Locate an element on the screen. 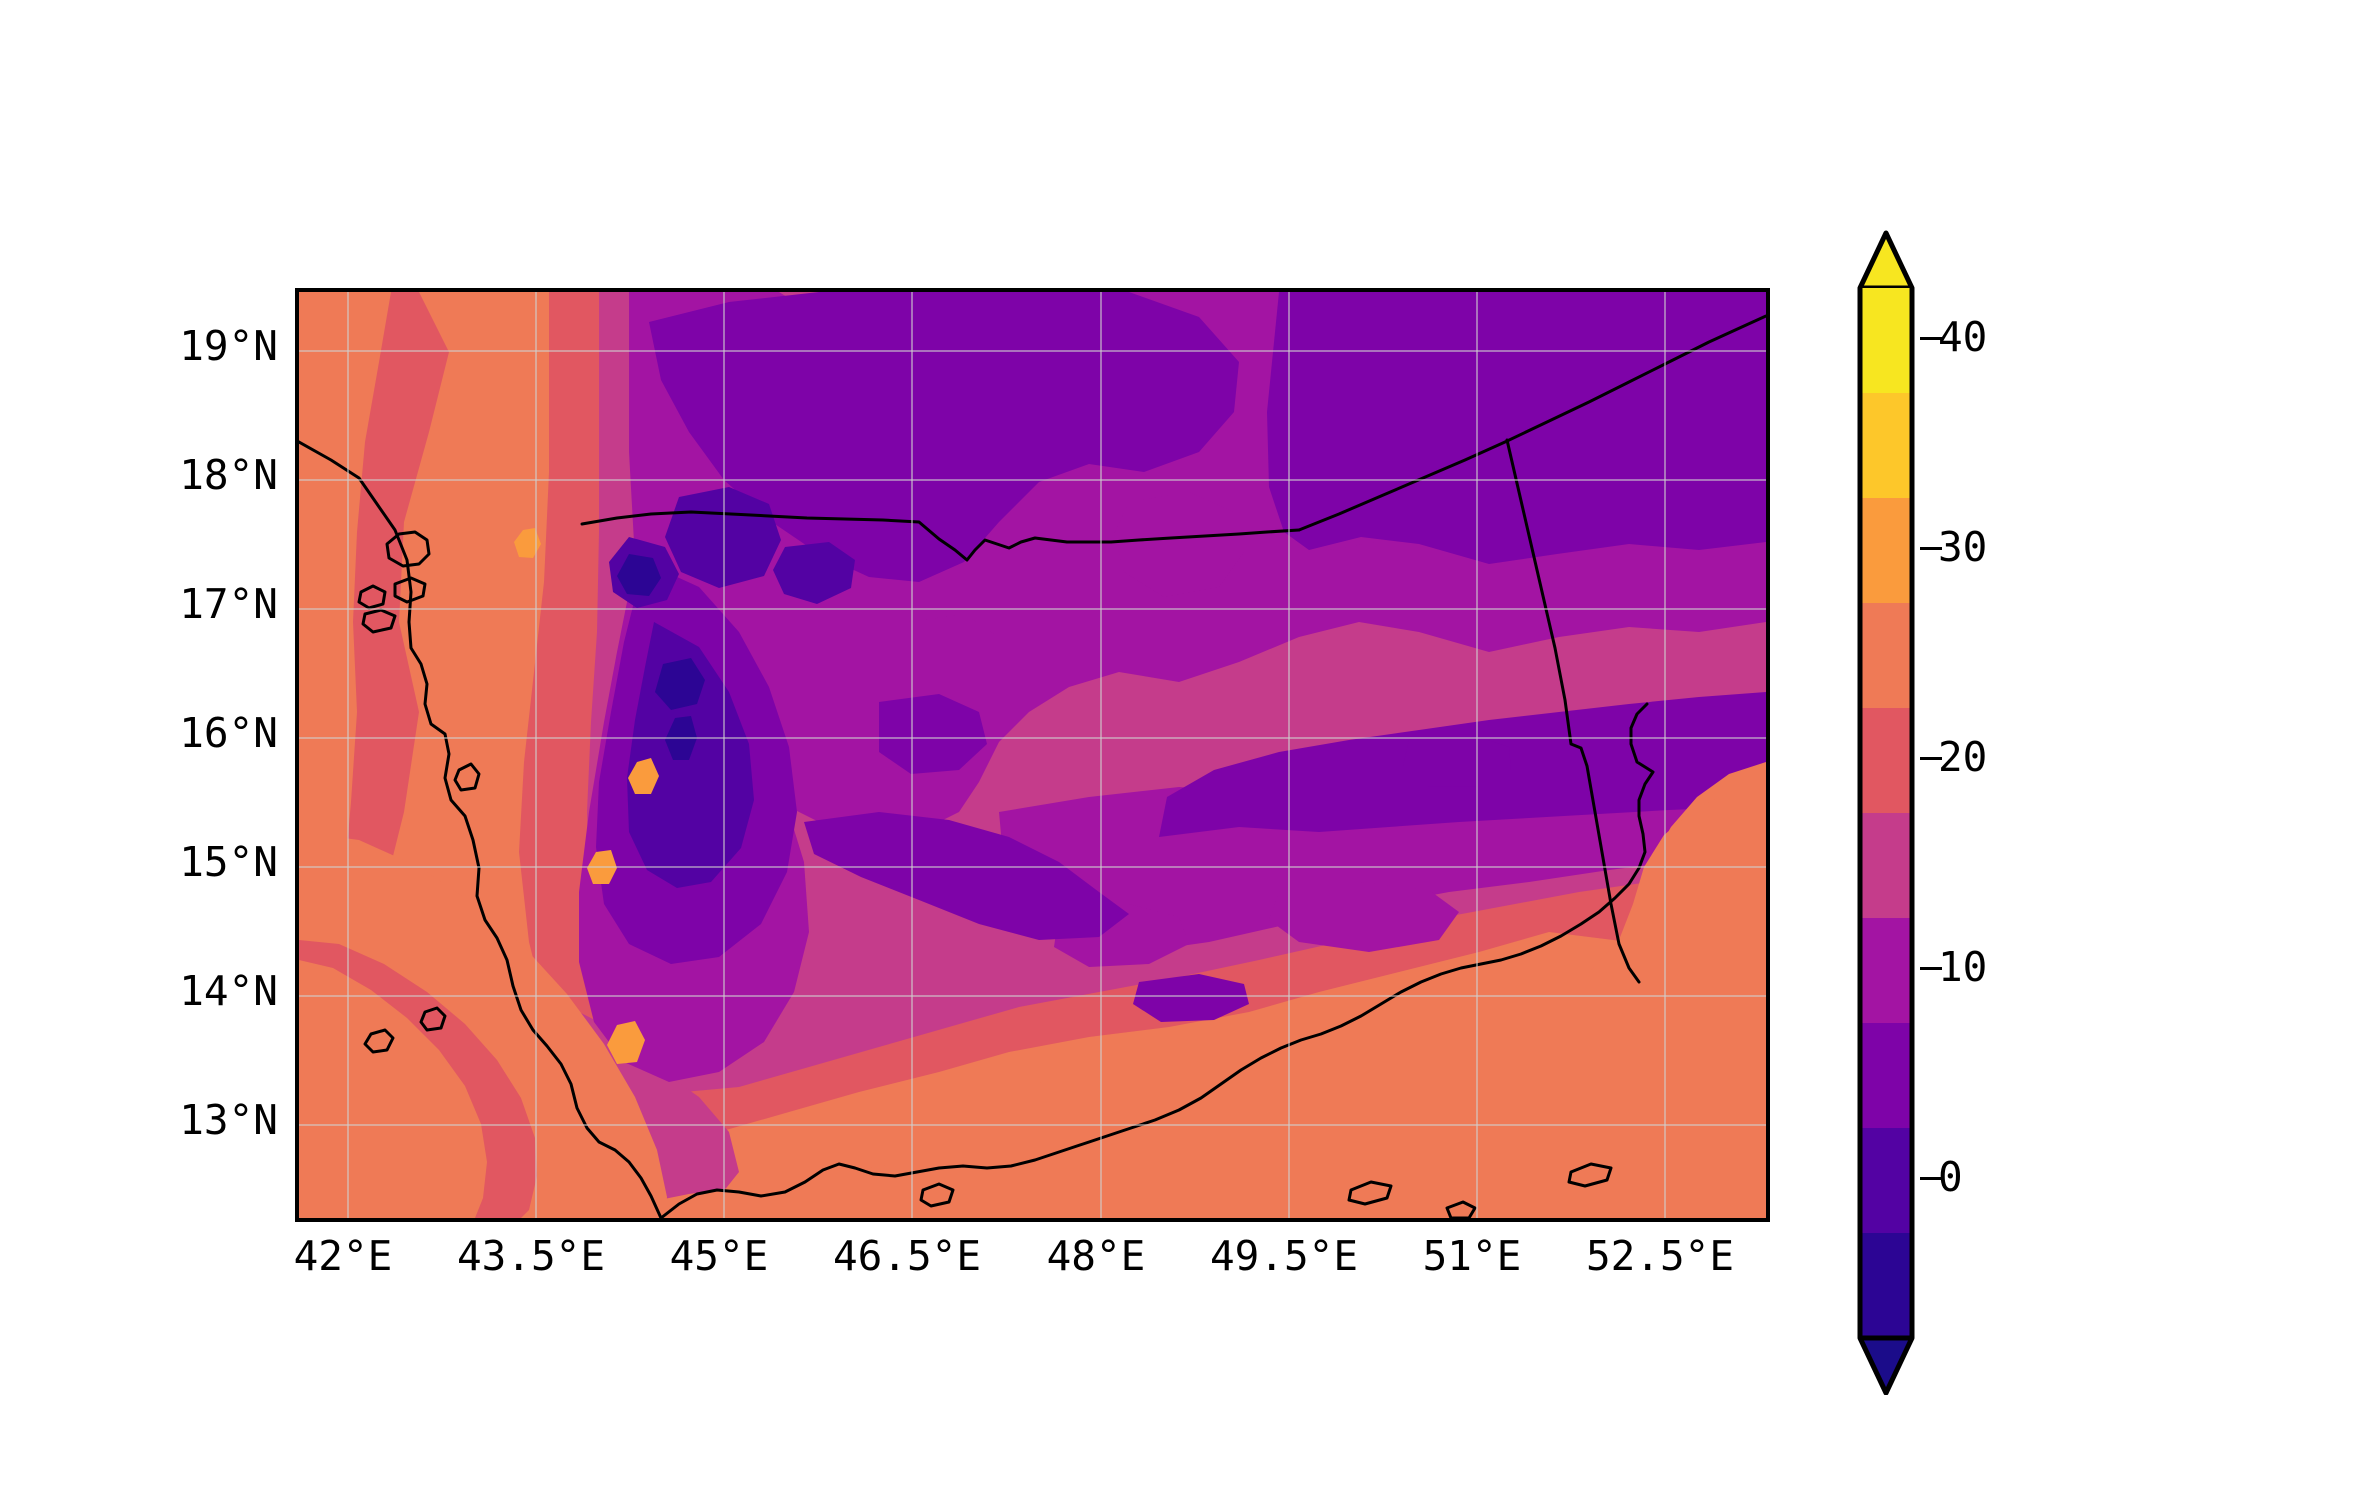 The width and height of the screenshot is (2371, 1500). xtick-label: 45°E is located at coordinates (719, 1256).